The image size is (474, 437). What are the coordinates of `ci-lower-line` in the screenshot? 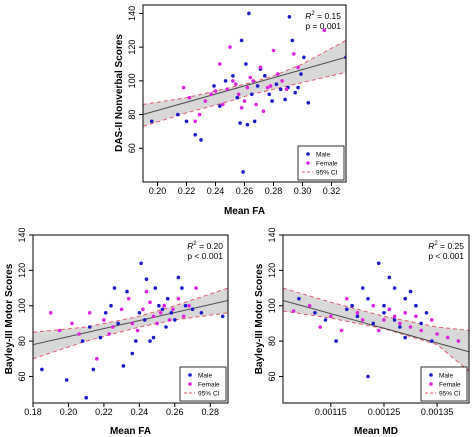 It's located at (130, 336).